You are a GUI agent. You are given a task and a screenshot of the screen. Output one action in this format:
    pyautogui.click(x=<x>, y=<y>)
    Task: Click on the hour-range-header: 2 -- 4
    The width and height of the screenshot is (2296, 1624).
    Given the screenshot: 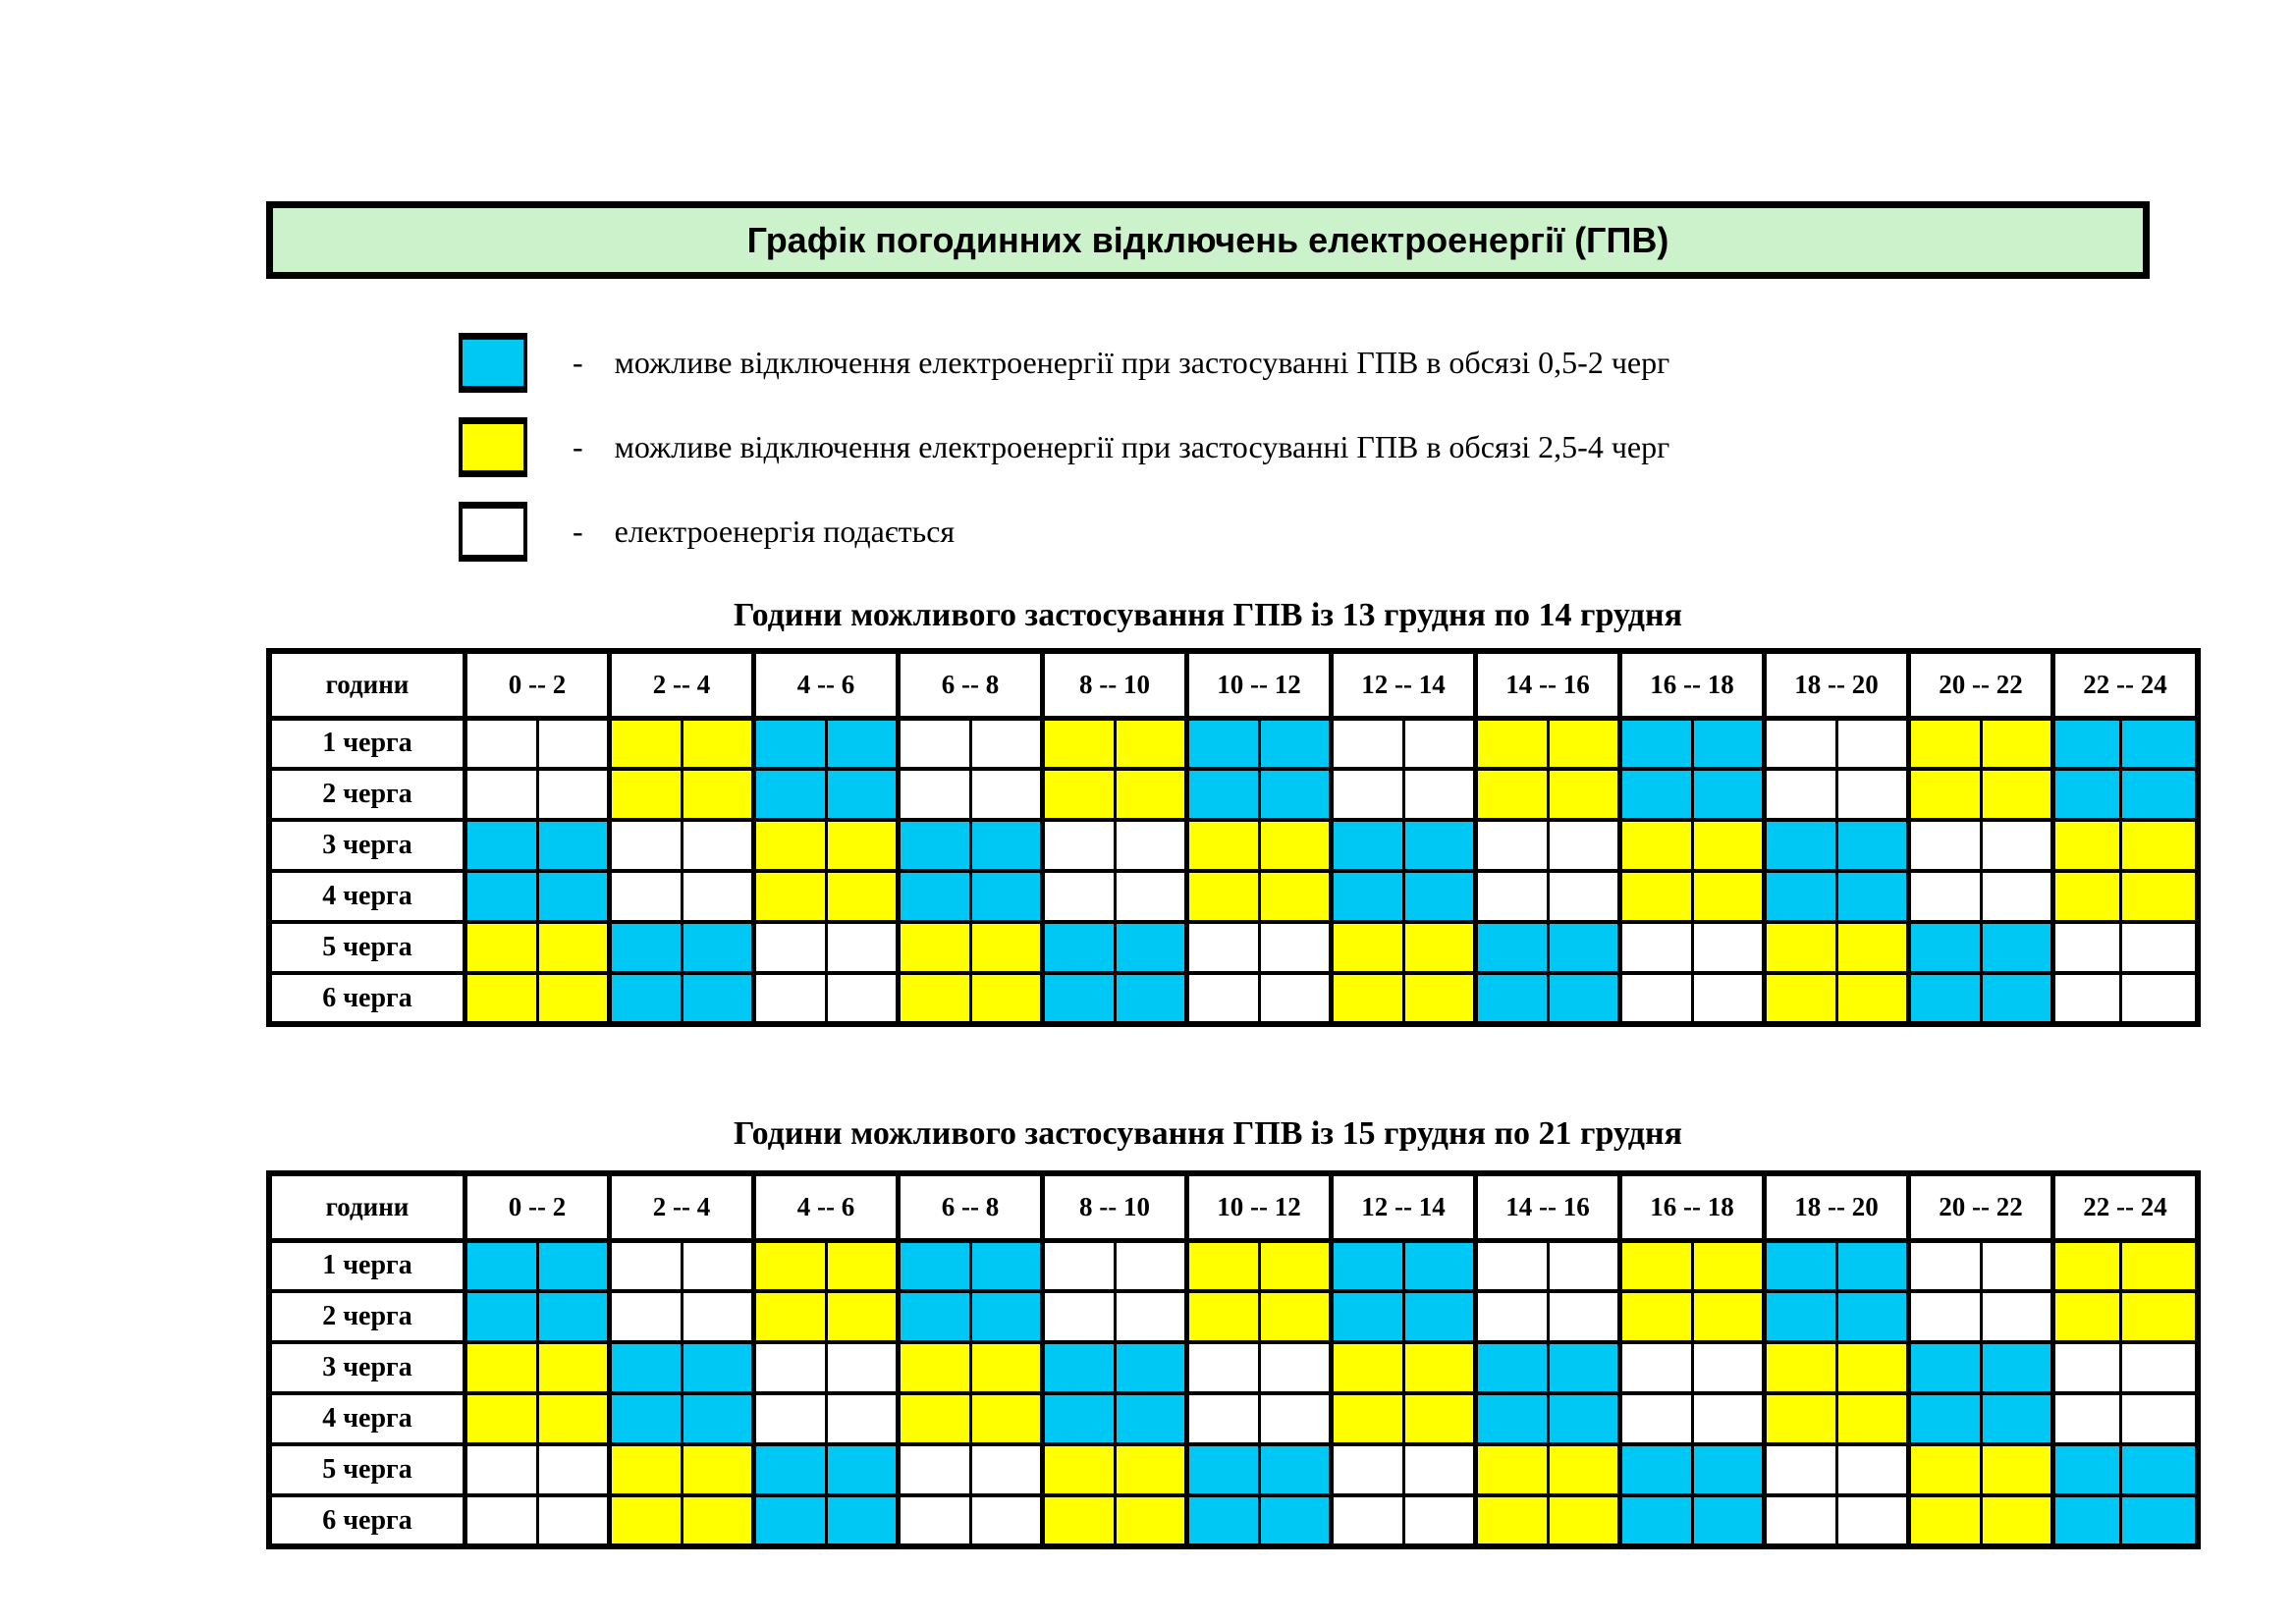 What is the action you would take?
    pyautogui.click(x=681, y=1206)
    